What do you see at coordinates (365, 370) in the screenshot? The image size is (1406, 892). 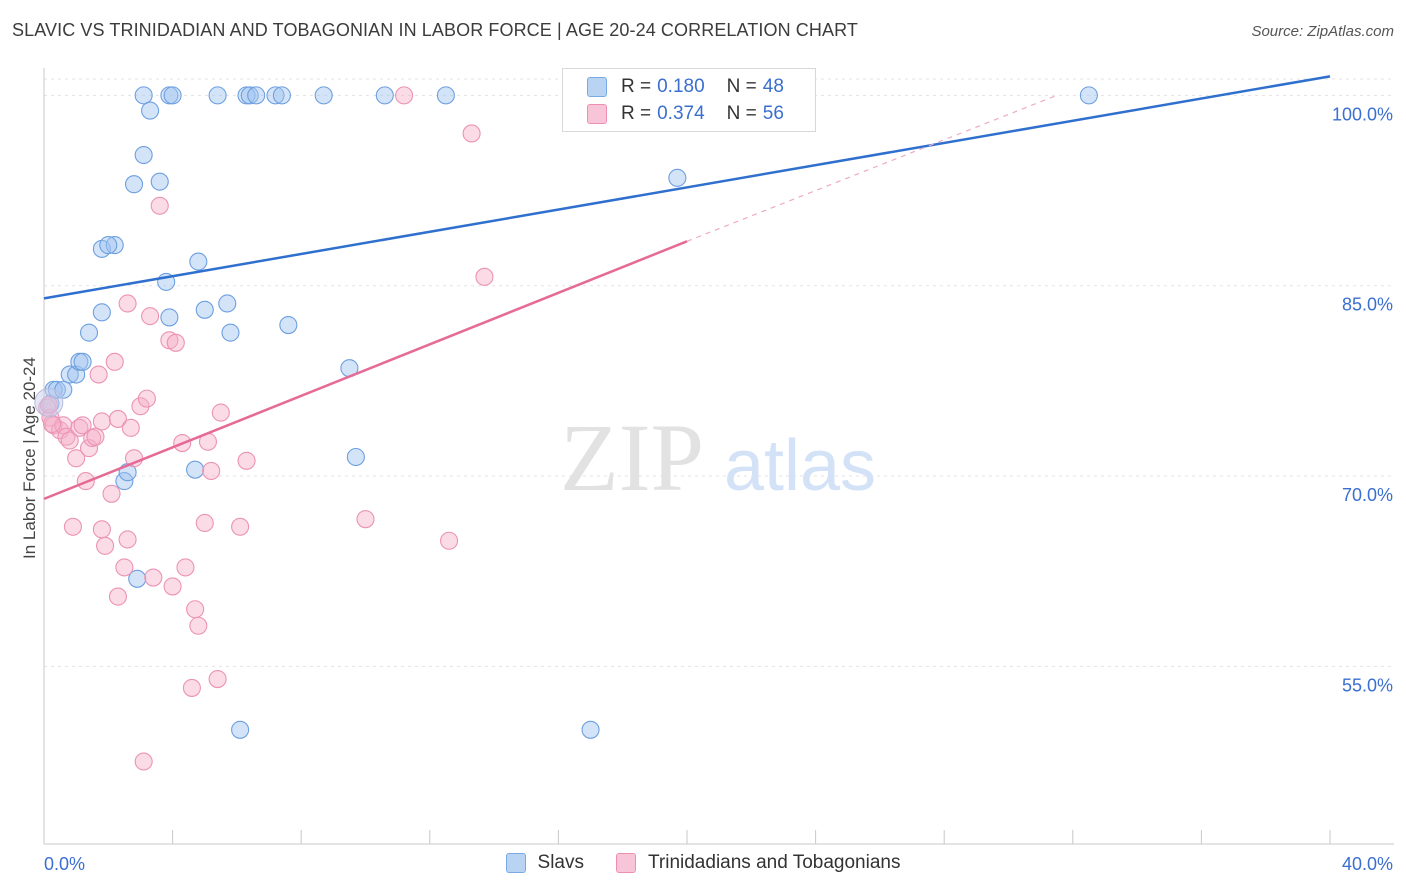 I see `trinidadians-trend-line` at bounding box center [365, 370].